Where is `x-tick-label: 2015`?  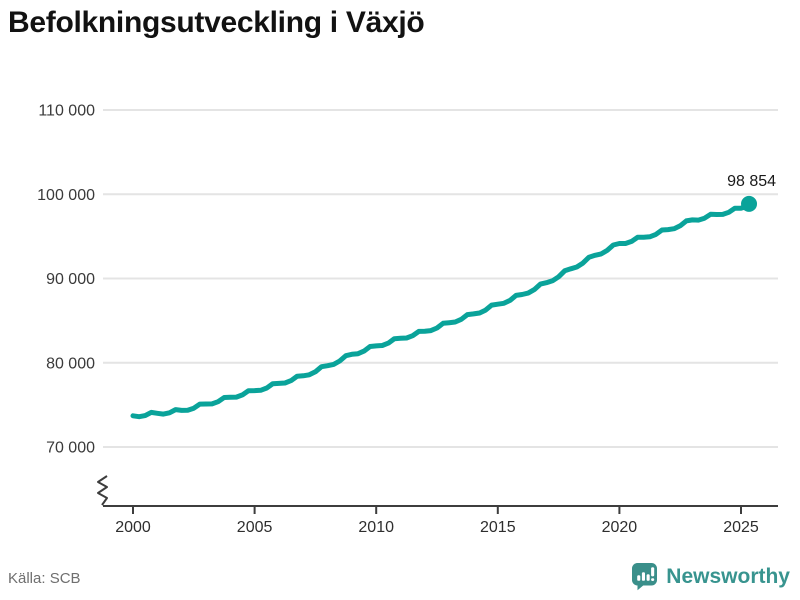 x-tick-label: 2015 is located at coordinates (498, 527).